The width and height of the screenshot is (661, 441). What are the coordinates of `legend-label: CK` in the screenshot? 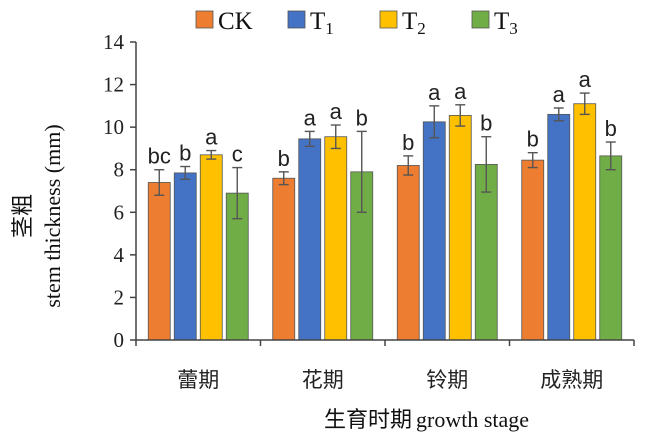 It's located at (235, 21).